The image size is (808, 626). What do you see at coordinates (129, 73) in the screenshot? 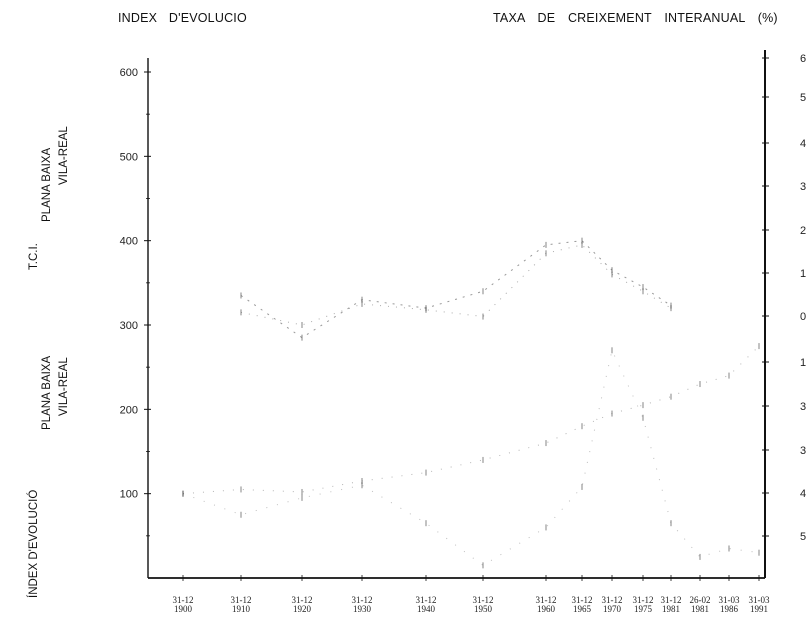
I see `left-y-tick-label: 600` at bounding box center [129, 73].